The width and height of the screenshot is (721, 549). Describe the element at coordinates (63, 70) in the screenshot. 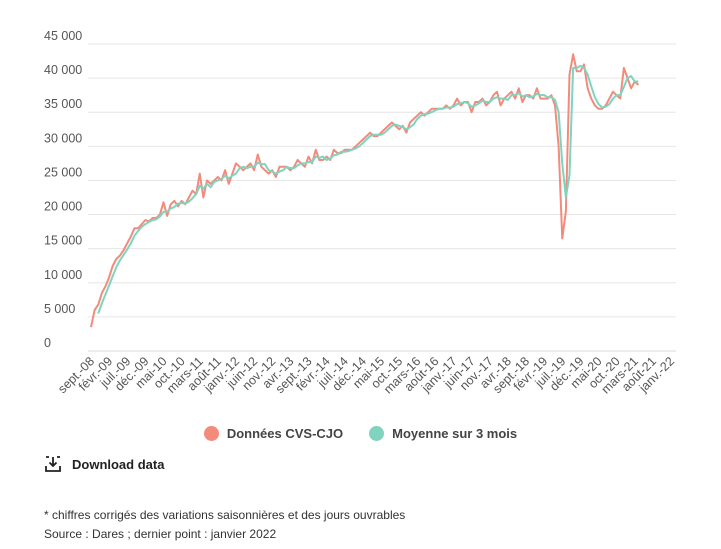

I see `y-tick-label: 40 000` at that location.